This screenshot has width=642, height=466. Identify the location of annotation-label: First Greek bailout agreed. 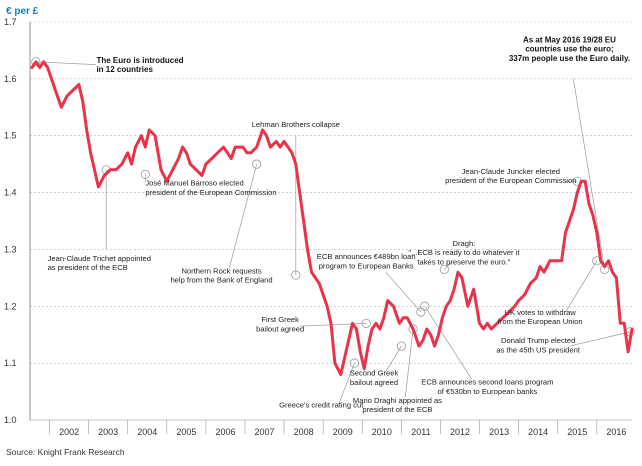
(280, 324).